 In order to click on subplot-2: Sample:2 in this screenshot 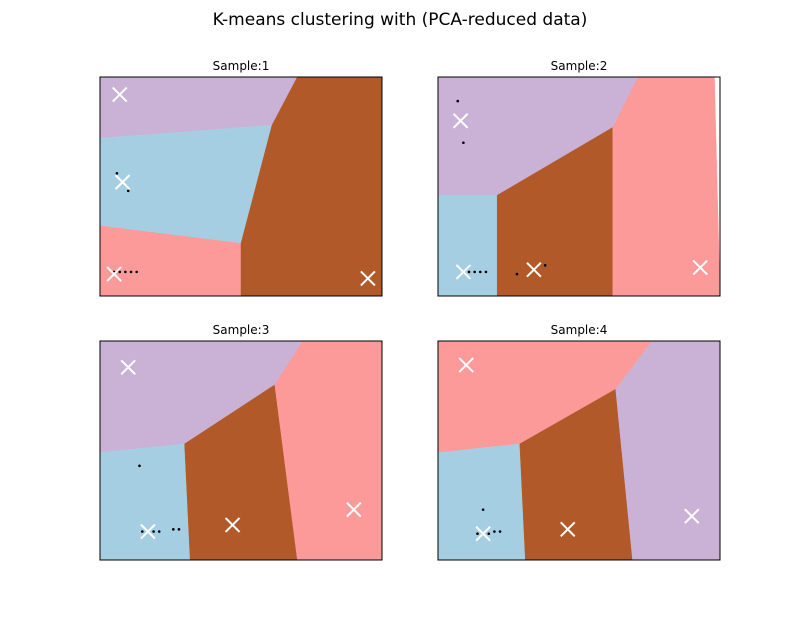, I will do `click(579, 178)`.